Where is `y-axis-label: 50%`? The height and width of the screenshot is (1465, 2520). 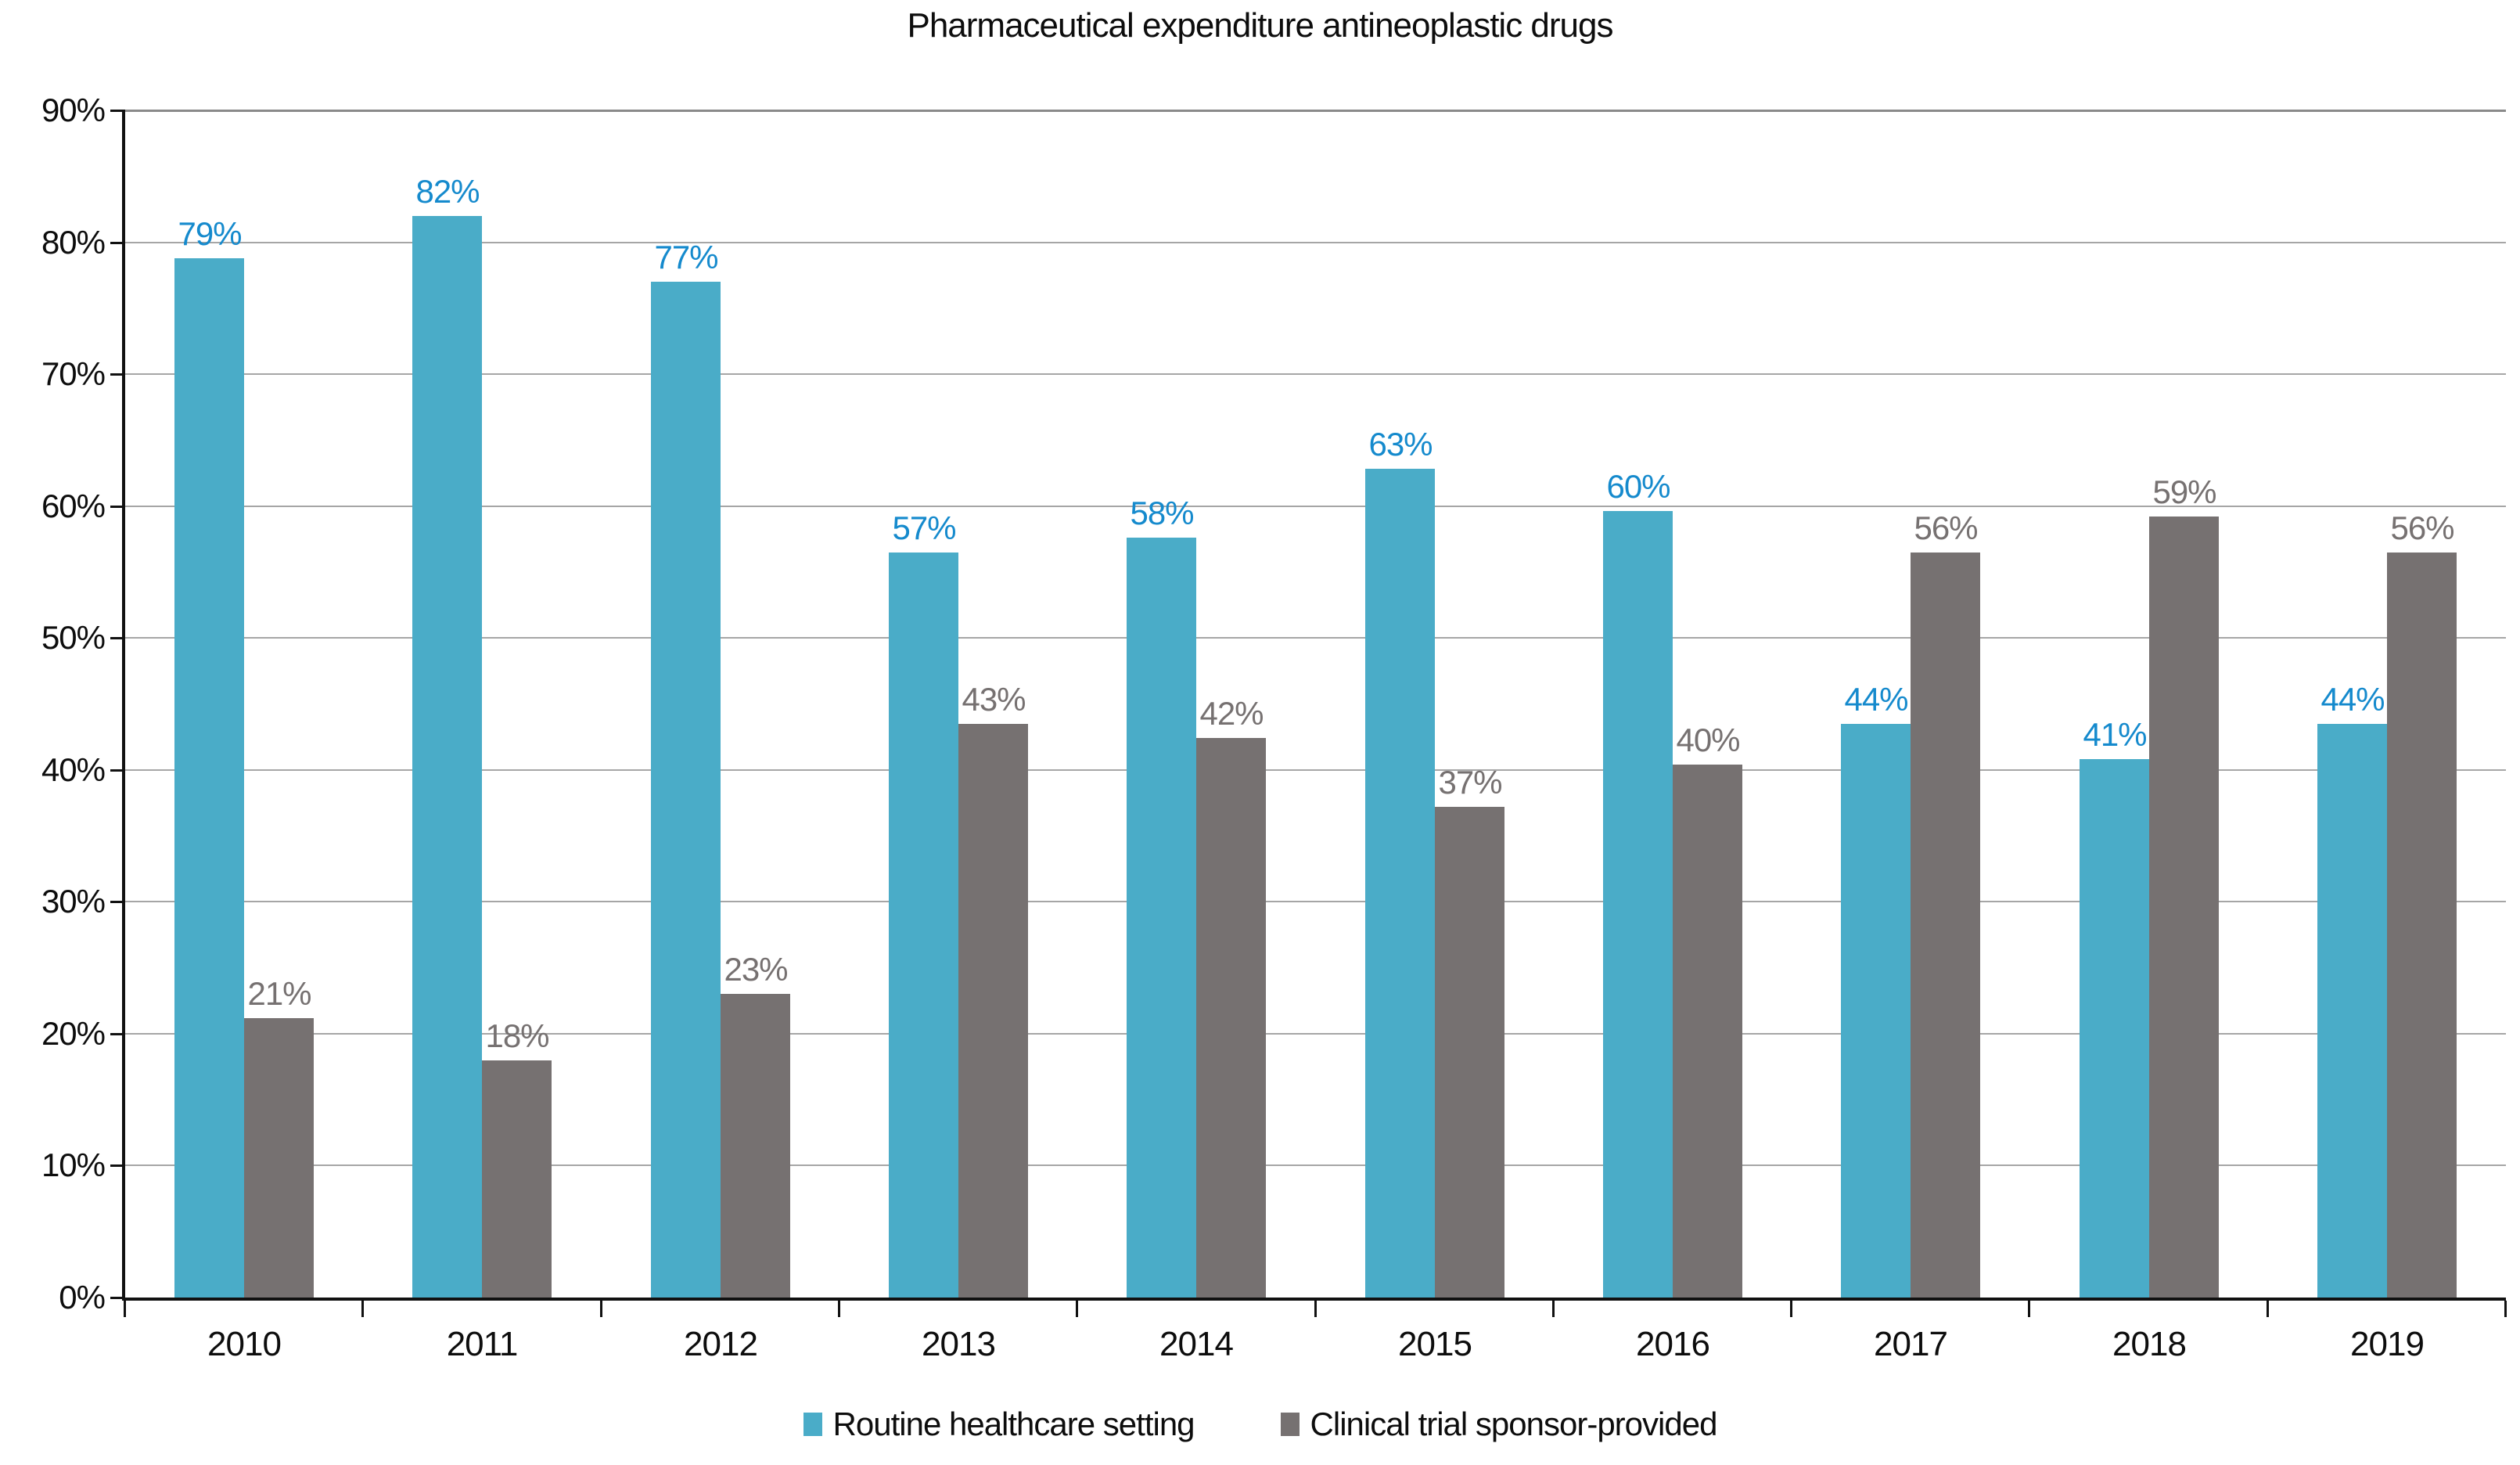 y-axis-label: 50% is located at coordinates (73, 637).